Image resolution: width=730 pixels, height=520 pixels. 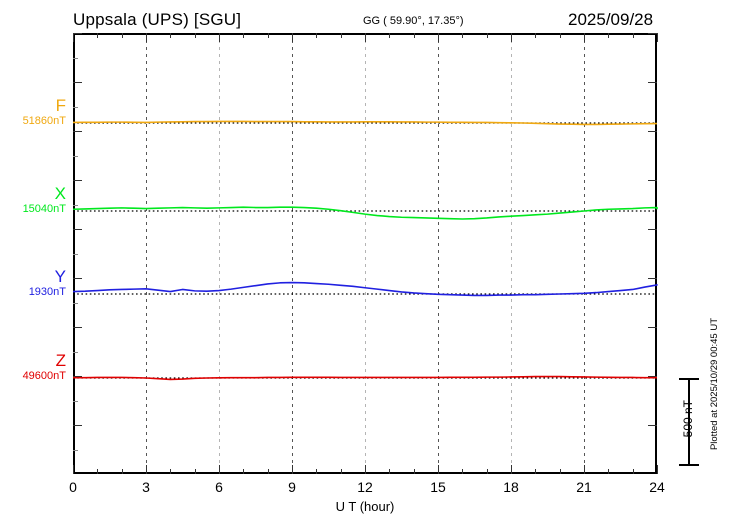 I want to click on x-tick-label-24: 24, so click(x=657, y=487).